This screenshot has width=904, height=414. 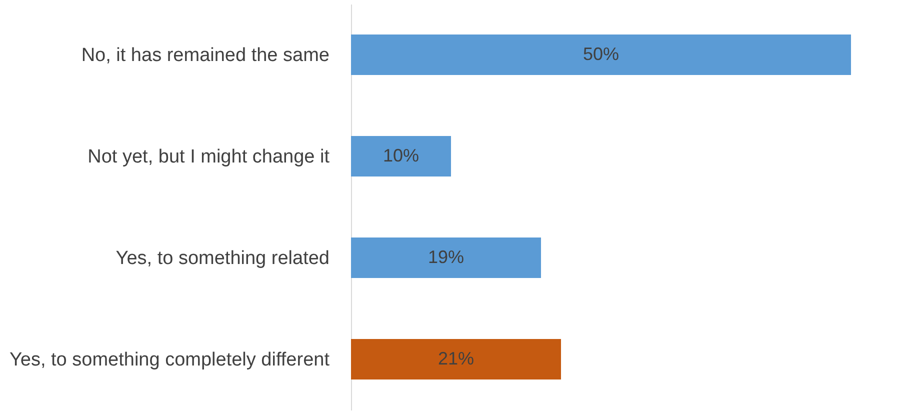 I want to click on y-tick-label: Yes, to something related, so click(x=223, y=258).